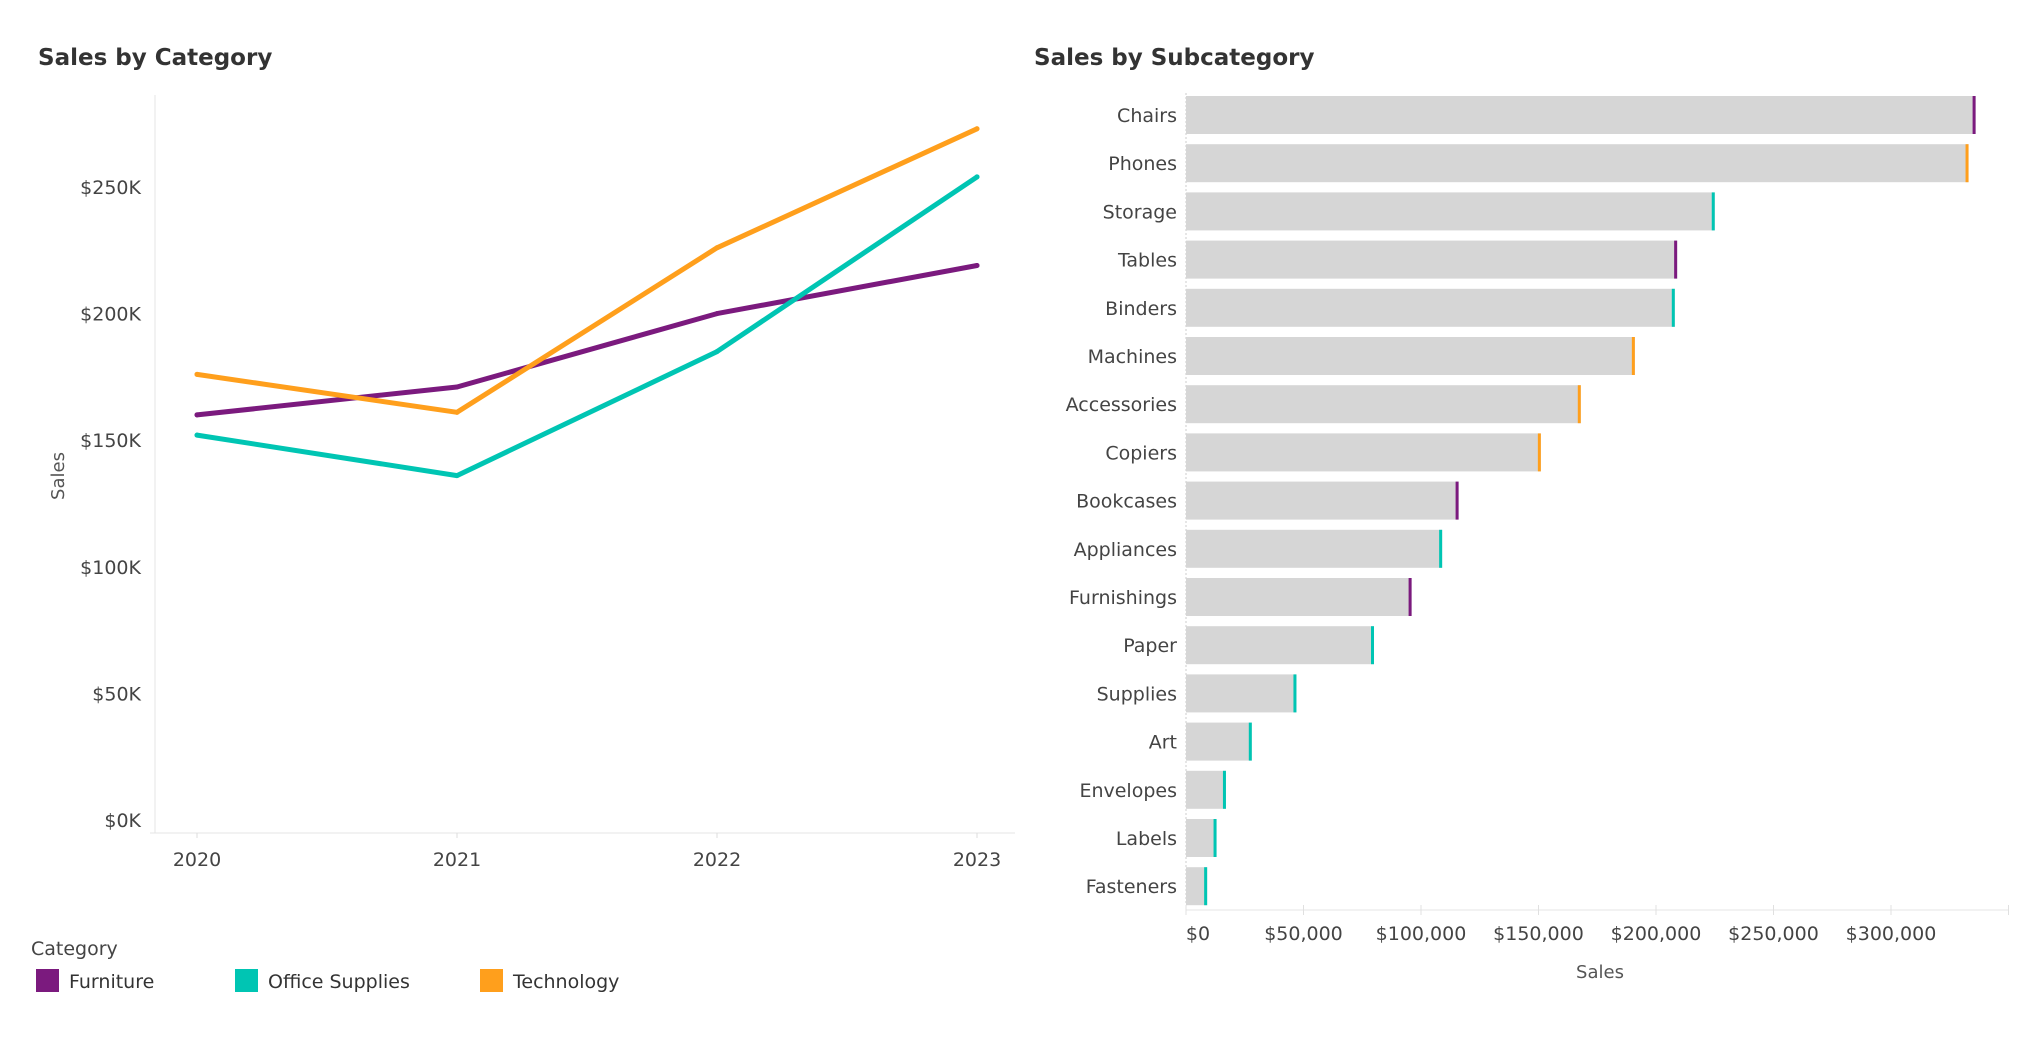 The height and width of the screenshot is (1055, 2044). Describe the element at coordinates (1125, 550) in the screenshot. I see `category-label: Appliances` at that location.